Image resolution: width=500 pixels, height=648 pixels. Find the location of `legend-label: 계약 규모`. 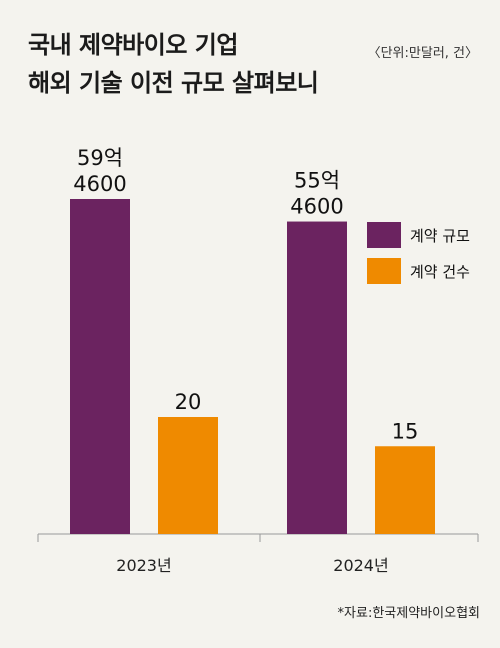

legend-label: 계약 규모 is located at coordinates (440, 236).